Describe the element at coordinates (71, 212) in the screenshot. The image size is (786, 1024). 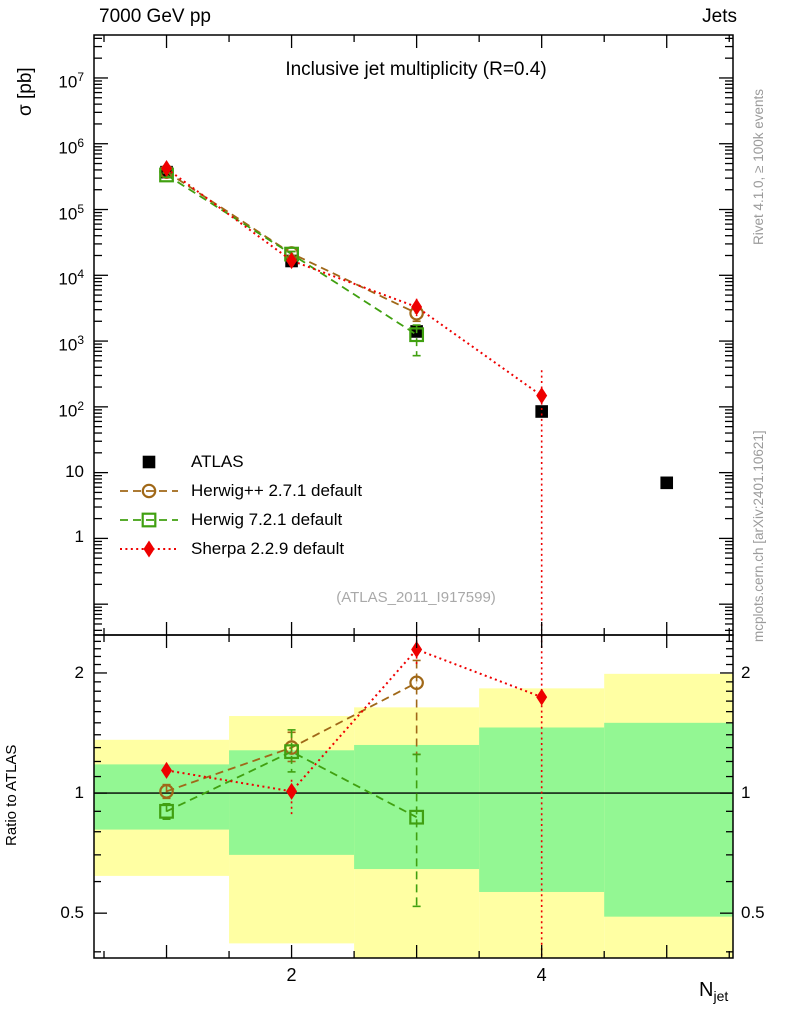
I see `main-y-tick-label: 10⁵` at that location.